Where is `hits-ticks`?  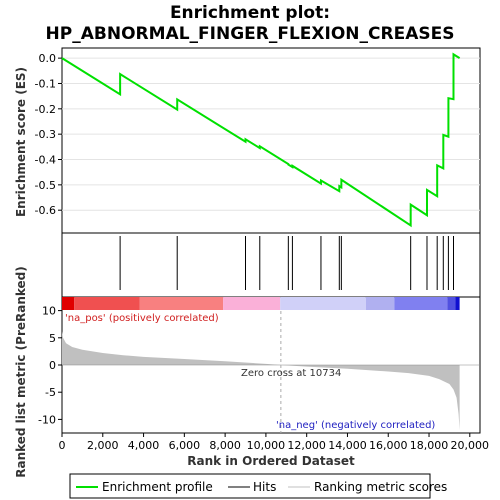 hits-ticks is located at coordinates (286, 263).